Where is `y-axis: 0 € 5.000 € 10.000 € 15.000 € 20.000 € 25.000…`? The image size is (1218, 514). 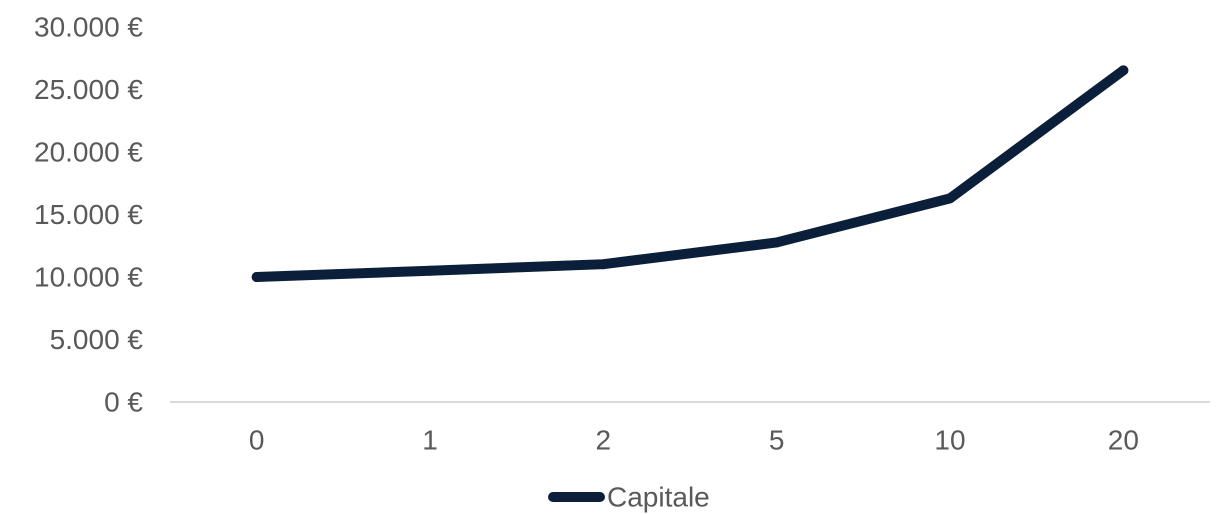
y-axis: 0 € 5.000 € 10.000 € 15.000 € 20.000 € 25.000… is located at coordinates (88, 215).